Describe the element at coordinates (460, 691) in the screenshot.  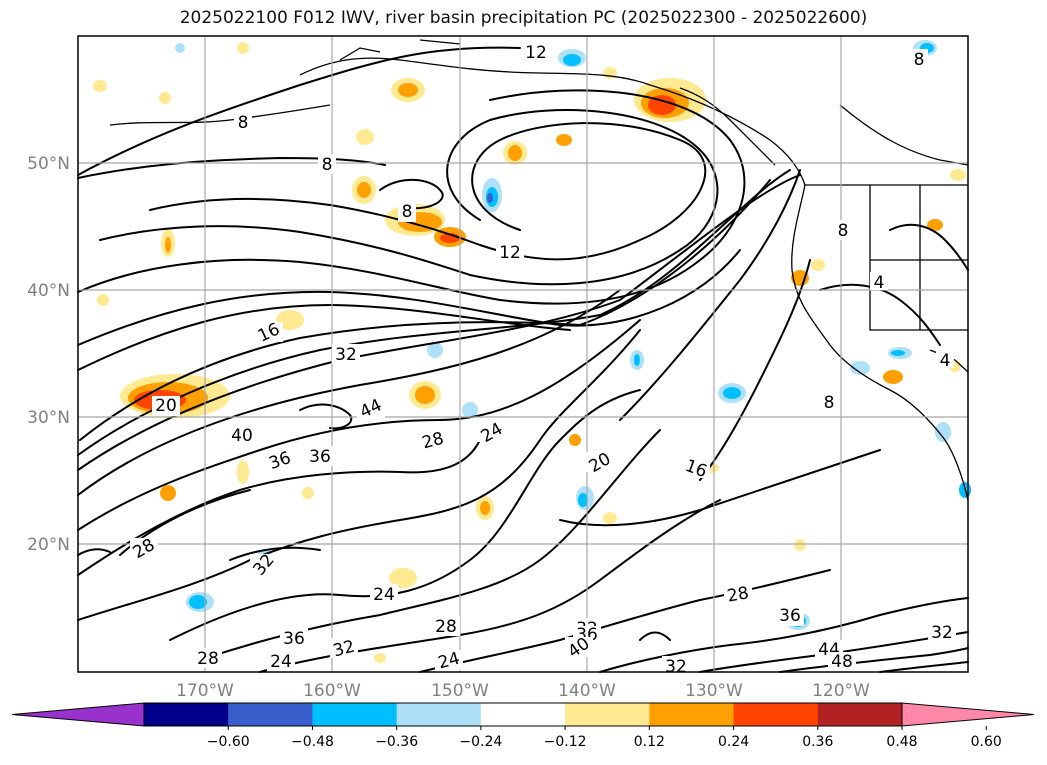
I see `lon-label: 150°W` at that location.